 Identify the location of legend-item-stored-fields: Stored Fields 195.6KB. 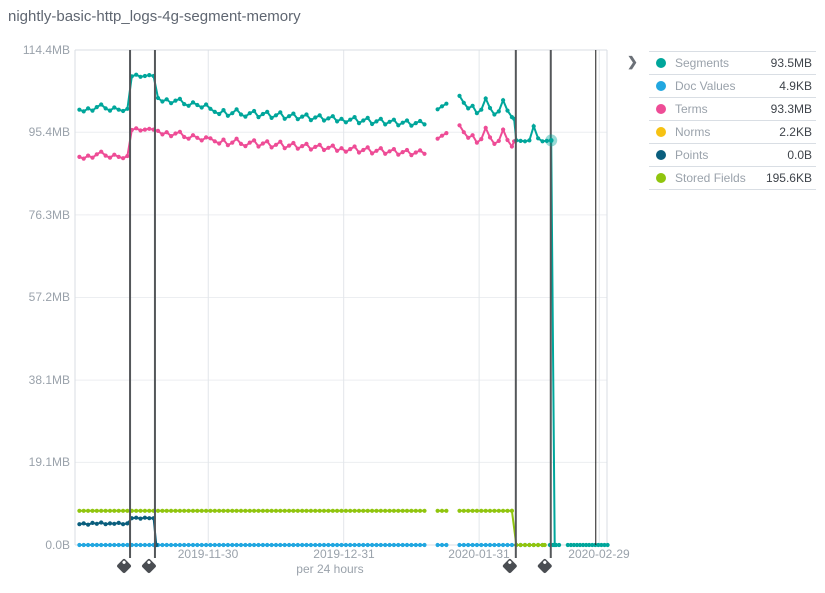
(732, 178).